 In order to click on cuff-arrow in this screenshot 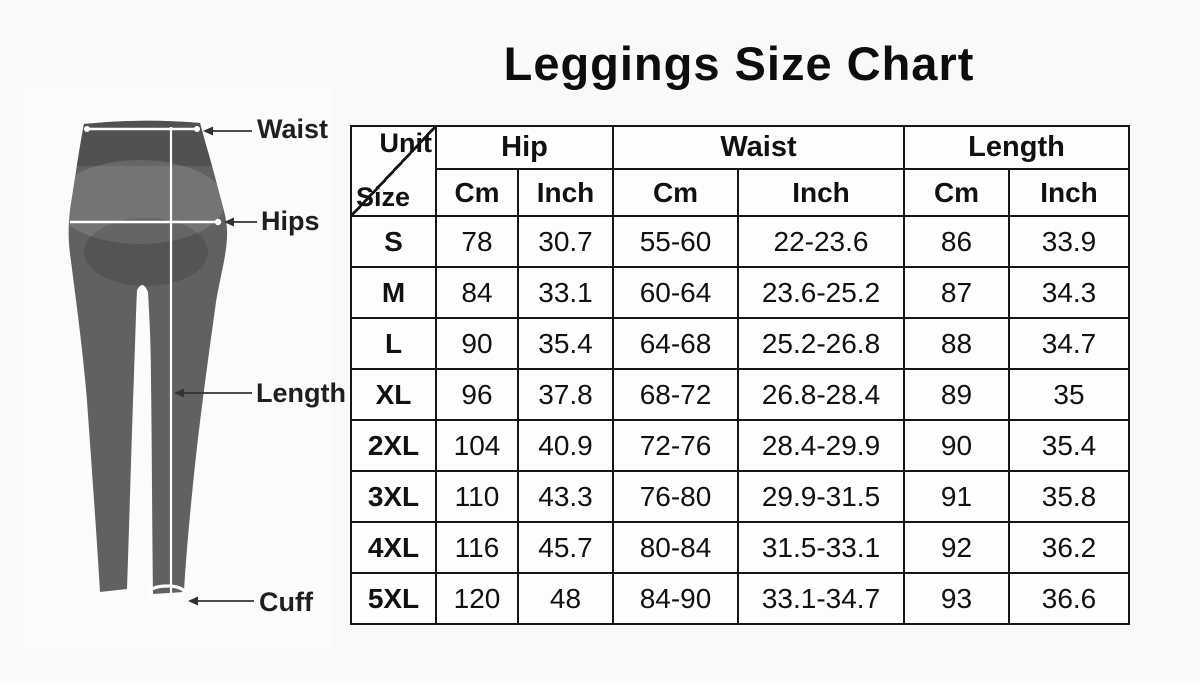, I will do `click(221, 601)`.